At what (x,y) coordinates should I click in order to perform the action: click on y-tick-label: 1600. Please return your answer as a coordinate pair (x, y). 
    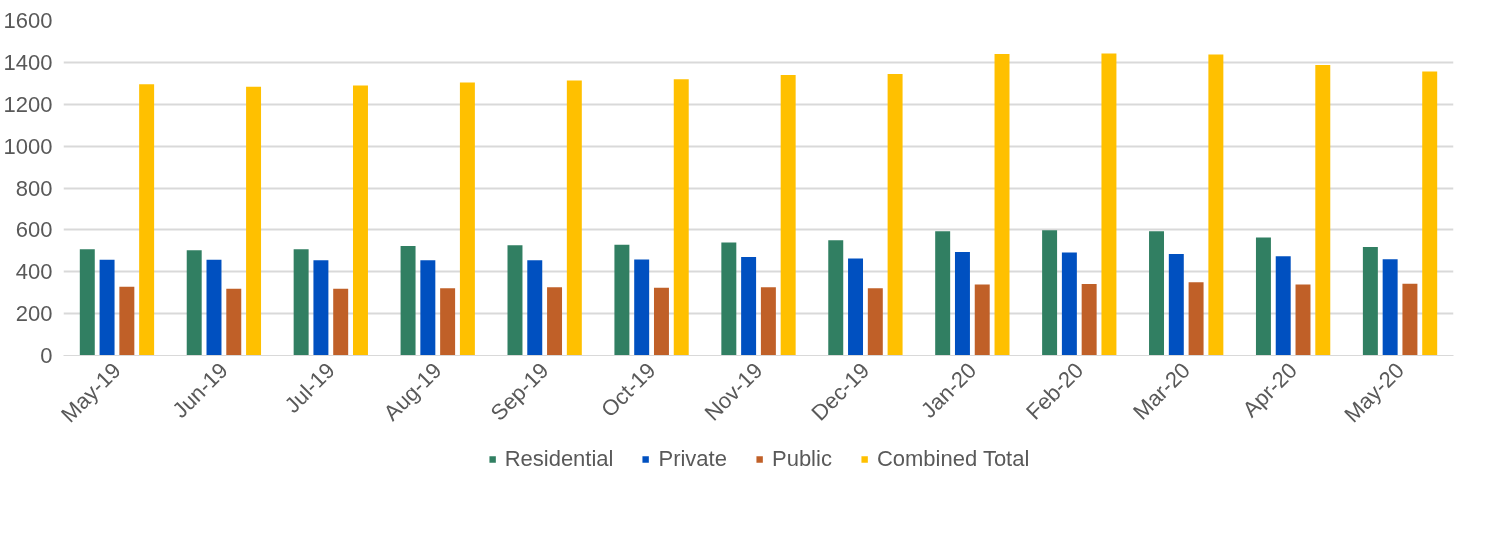
    Looking at the image, I should click on (28, 20).